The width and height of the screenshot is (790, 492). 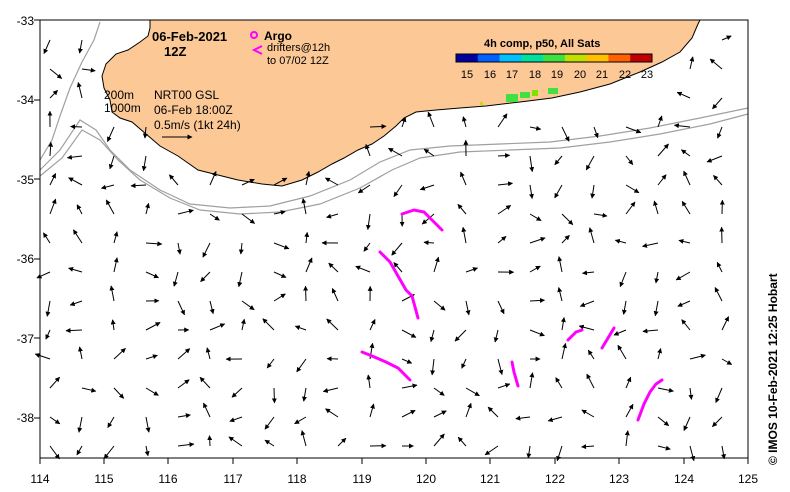 I want to click on colorbar-tick: 17, so click(x=512, y=75).